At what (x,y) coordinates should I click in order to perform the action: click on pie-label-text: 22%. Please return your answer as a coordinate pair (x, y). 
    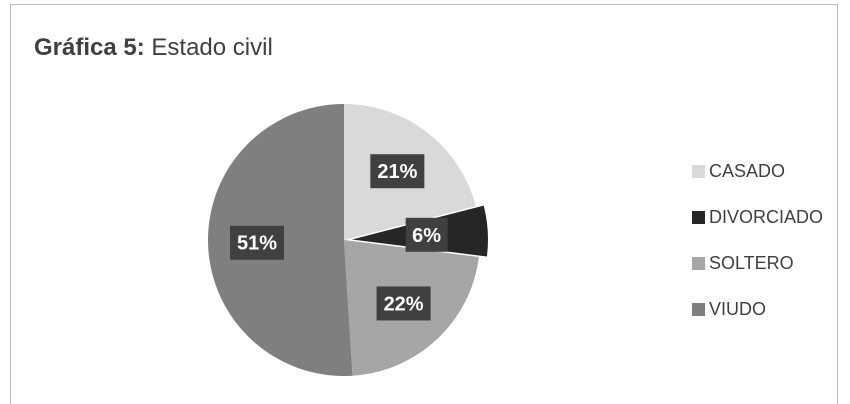
    Looking at the image, I should click on (404, 304).